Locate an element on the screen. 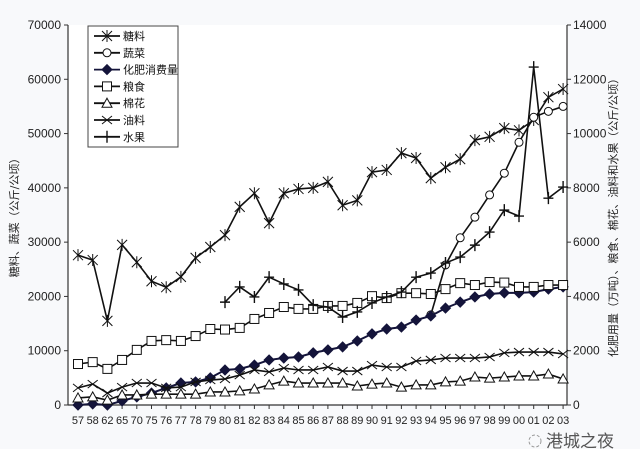 The height and width of the screenshot is (449, 640). y-tick-label-left: 40000 is located at coordinates (45, 188).